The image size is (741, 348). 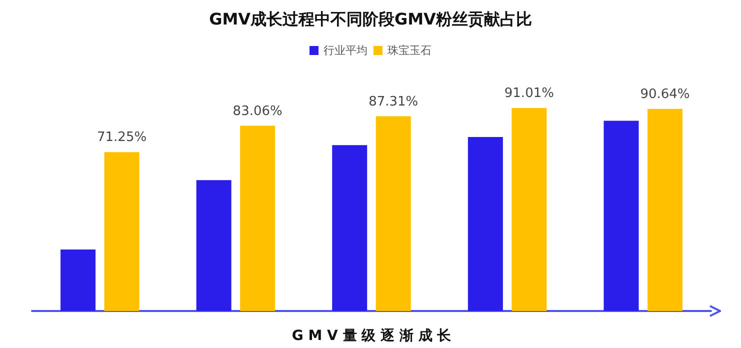 I want to click on legend-label: 珠宝玉石, so click(x=410, y=50).